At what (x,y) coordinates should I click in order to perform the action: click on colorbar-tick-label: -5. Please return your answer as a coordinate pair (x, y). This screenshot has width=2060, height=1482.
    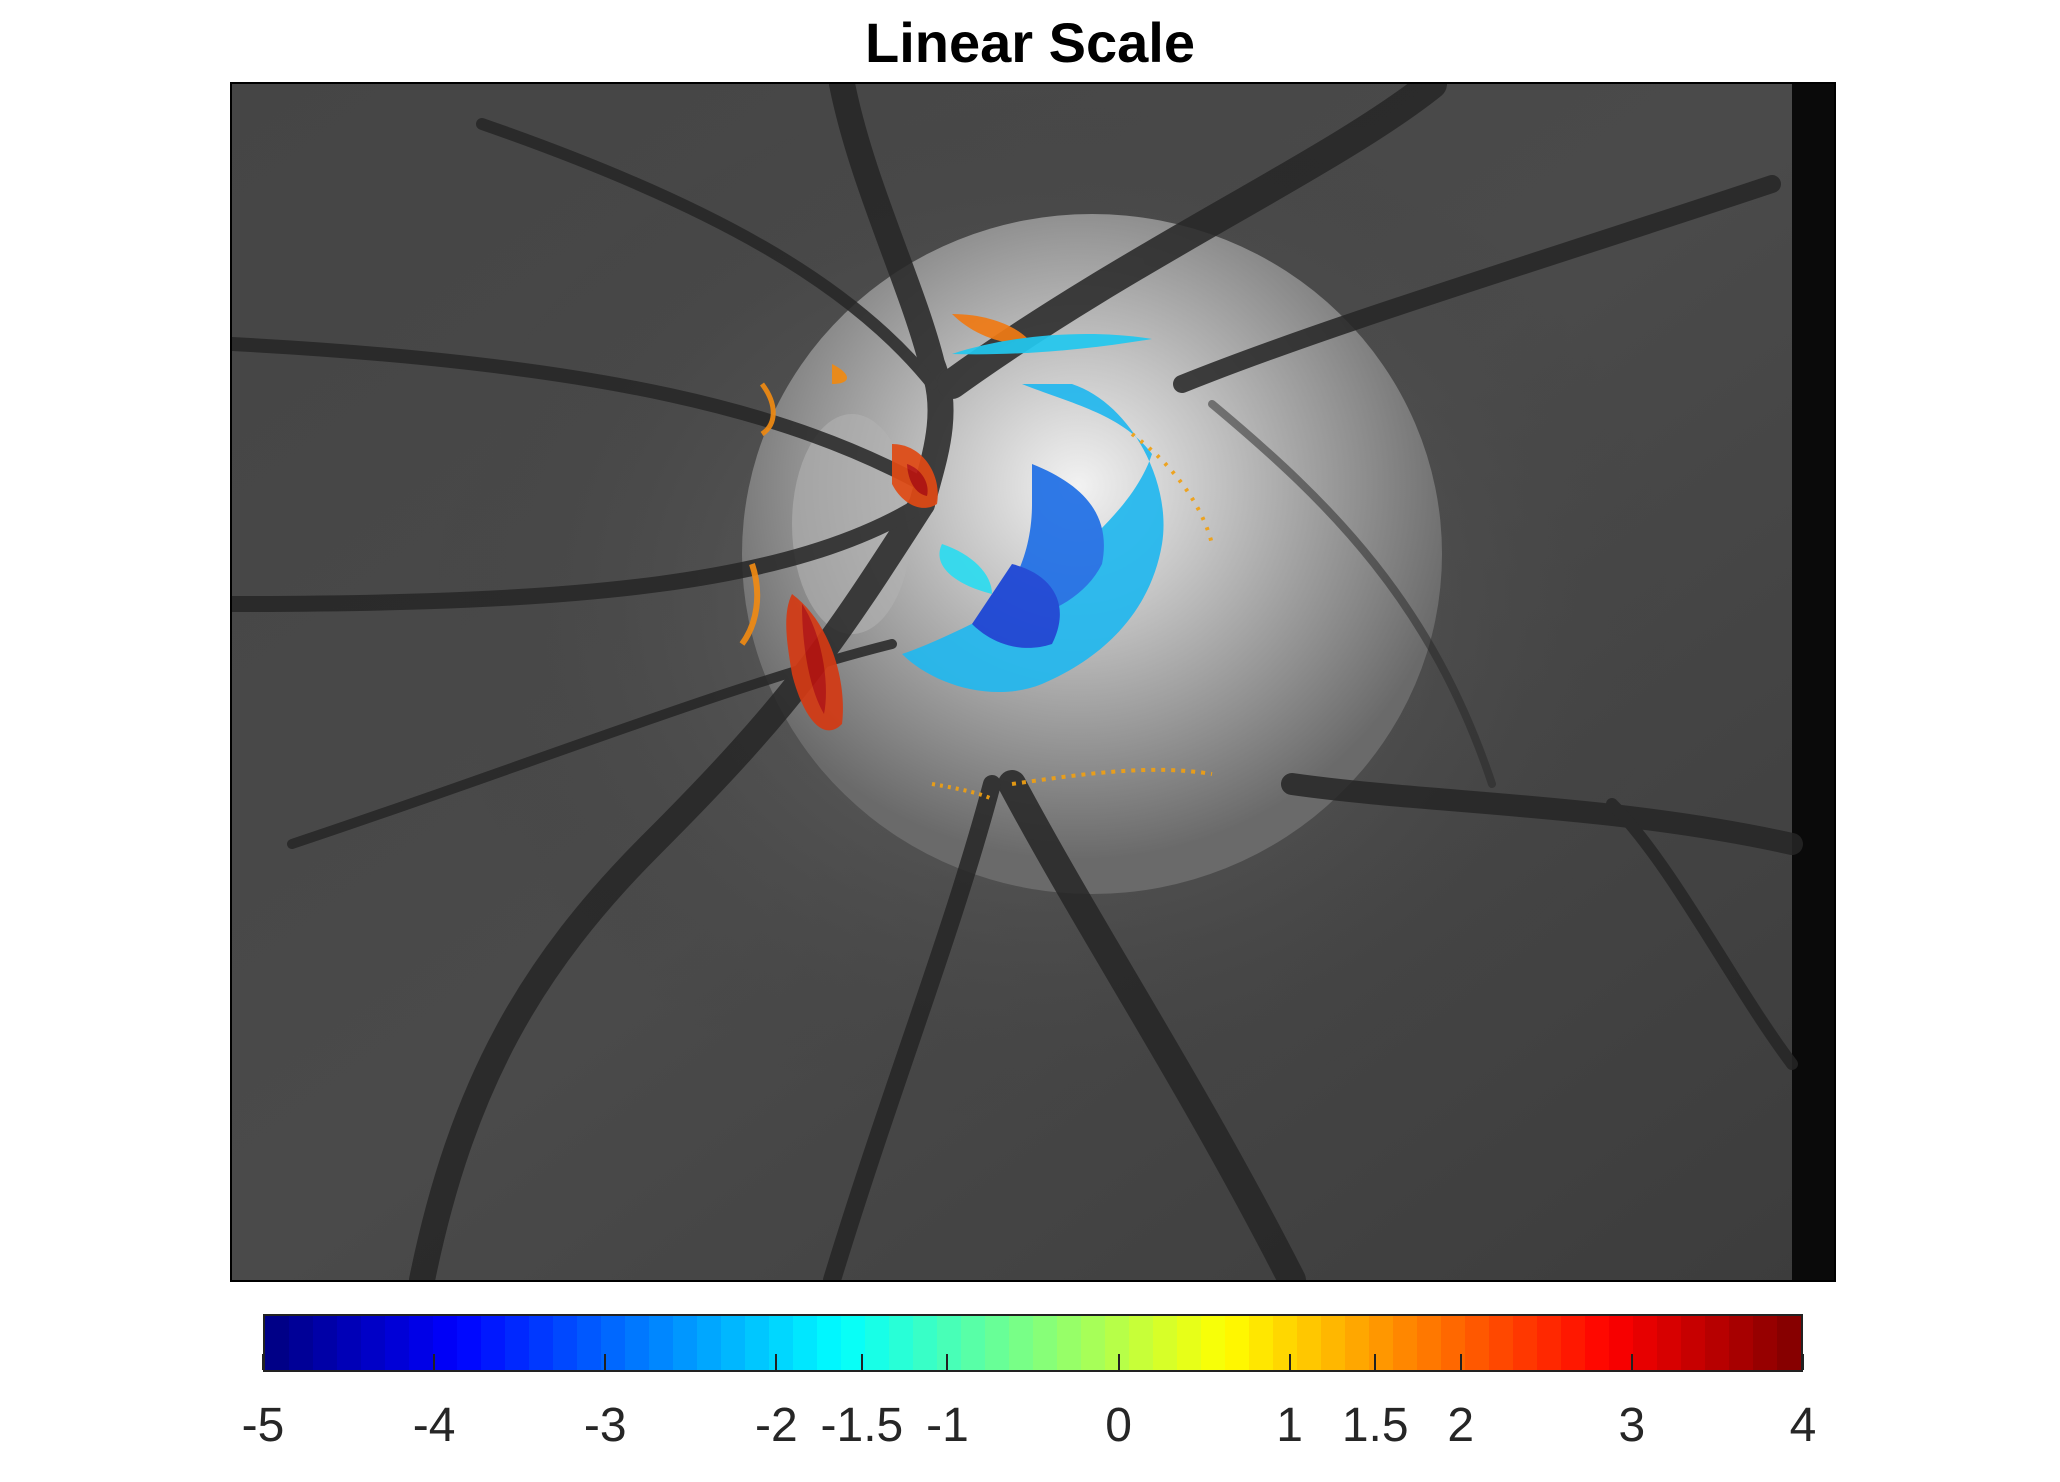
    Looking at the image, I should click on (263, 1425).